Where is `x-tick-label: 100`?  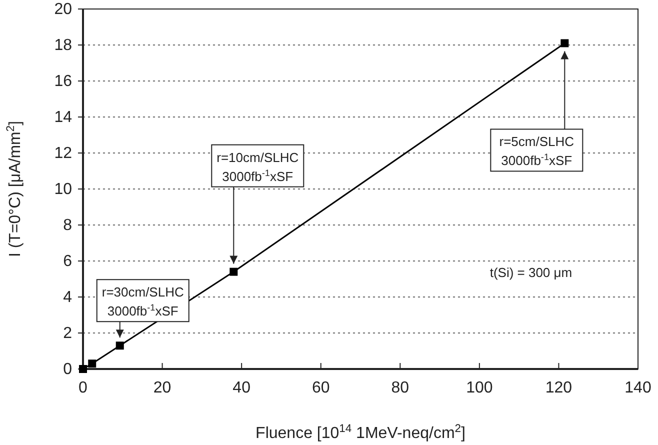 x-tick-label: 100 is located at coordinates (479, 387).